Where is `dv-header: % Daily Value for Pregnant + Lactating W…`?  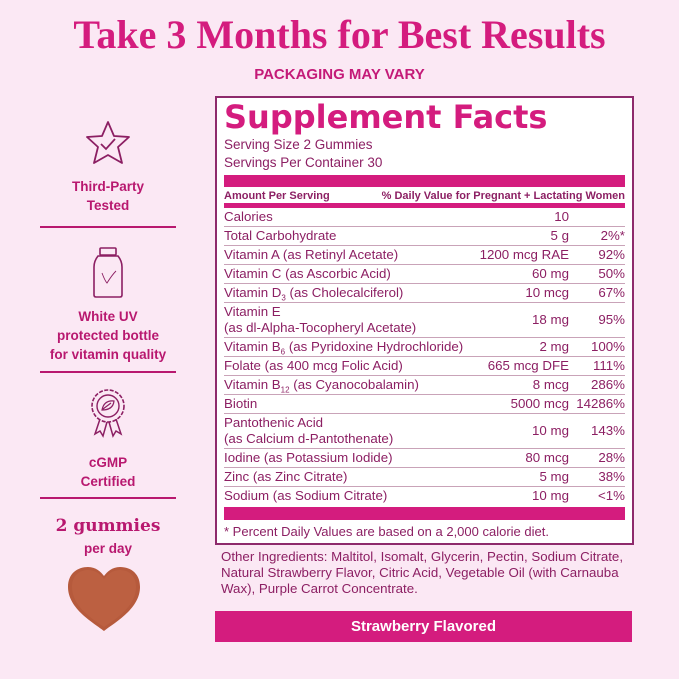
dv-header: % Daily Value for Pregnant + Lactating W… is located at coordinates (503, 196).